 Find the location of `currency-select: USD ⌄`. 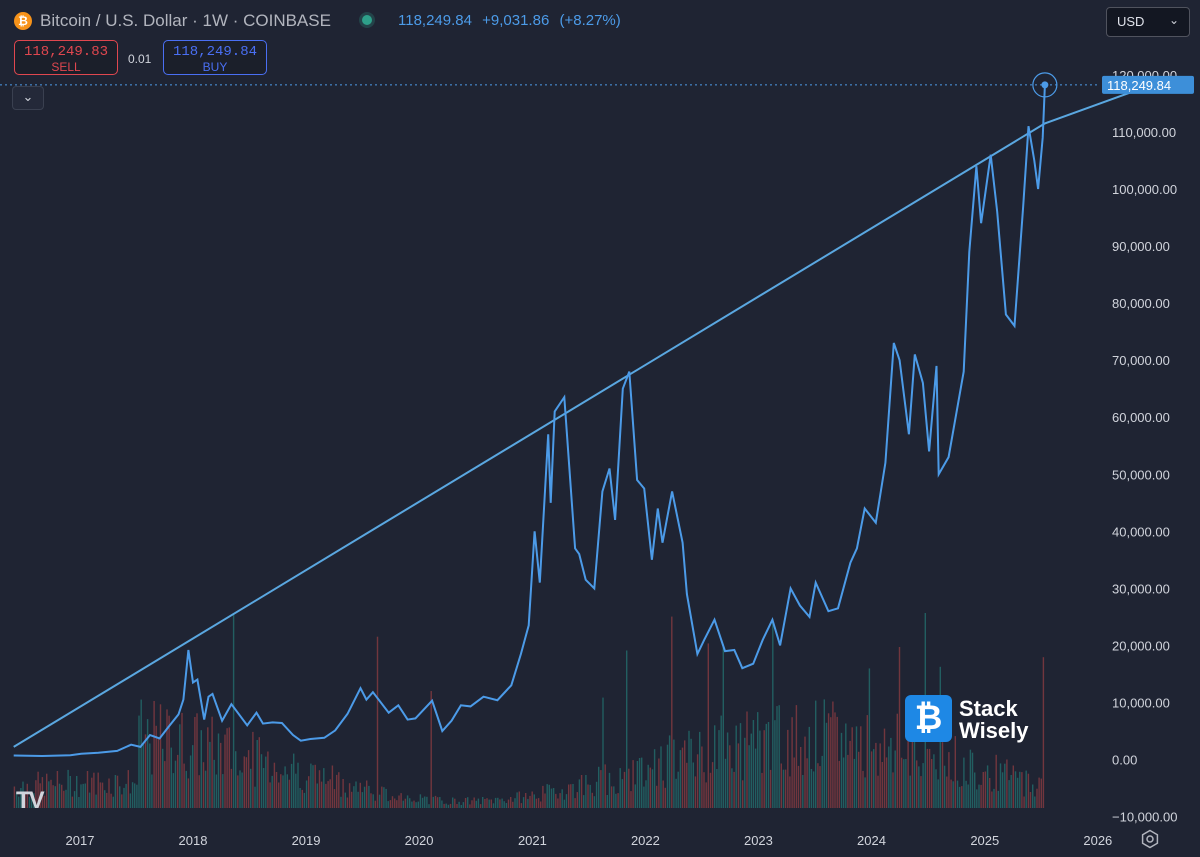

currency-select: USD ⌄ is located at coordinates (1148, 22).